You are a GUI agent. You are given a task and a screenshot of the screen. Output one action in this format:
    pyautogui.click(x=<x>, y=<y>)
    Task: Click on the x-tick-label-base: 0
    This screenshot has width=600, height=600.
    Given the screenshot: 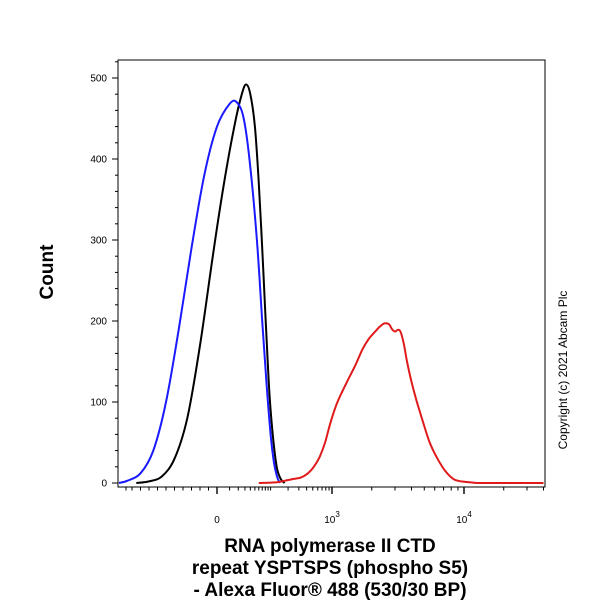 What is the action you would take?
    pyautogui.click(x=217, y=520)
    